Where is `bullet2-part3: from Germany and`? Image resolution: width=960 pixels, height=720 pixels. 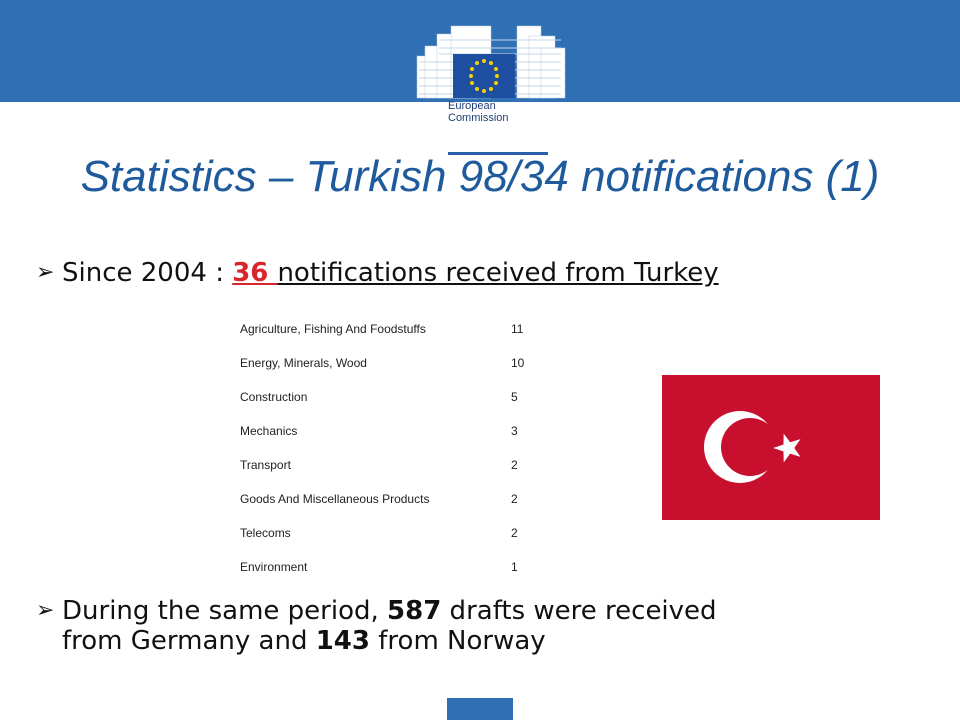
bullet2-part3: from Germany and is located at coordinates (189, 641).